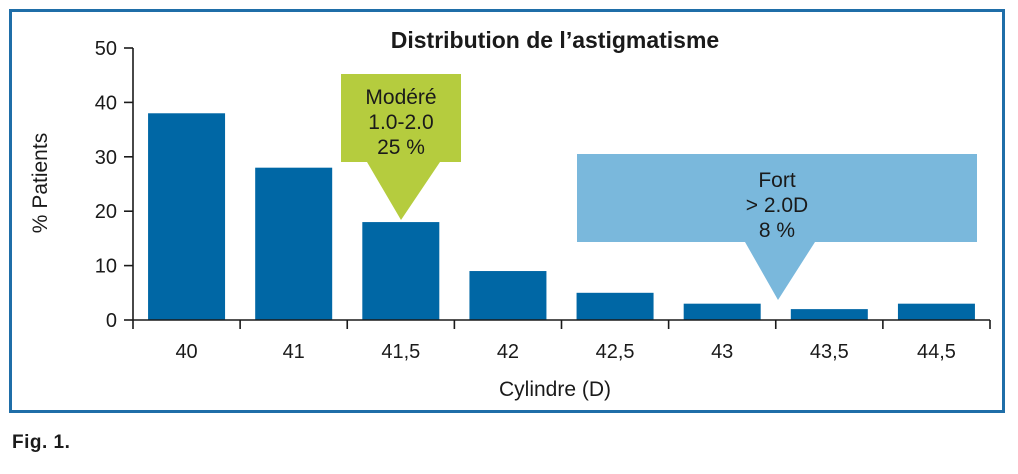 The width and height of the screenshot is (1018, 474). Describe the element at coordinates (722, 352) in the screenshot. I see `x-tick-label: 43` at that location.